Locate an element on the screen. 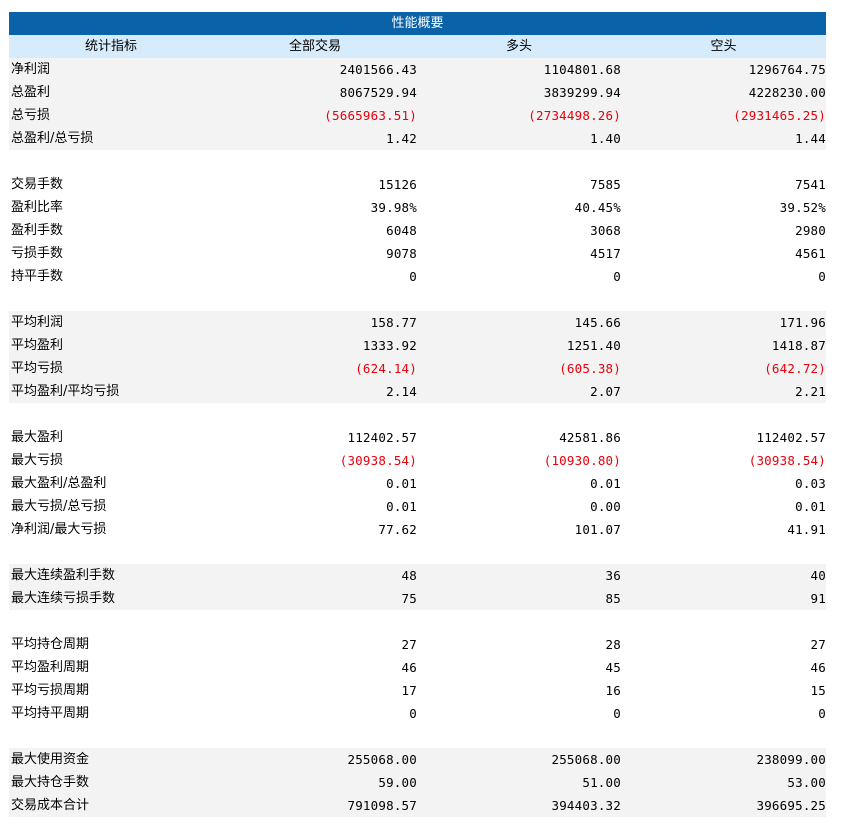 Image resolution: width=861 pixels, height=836 pixels. value-long: 42581.86 is located at coordinates (590, 437).